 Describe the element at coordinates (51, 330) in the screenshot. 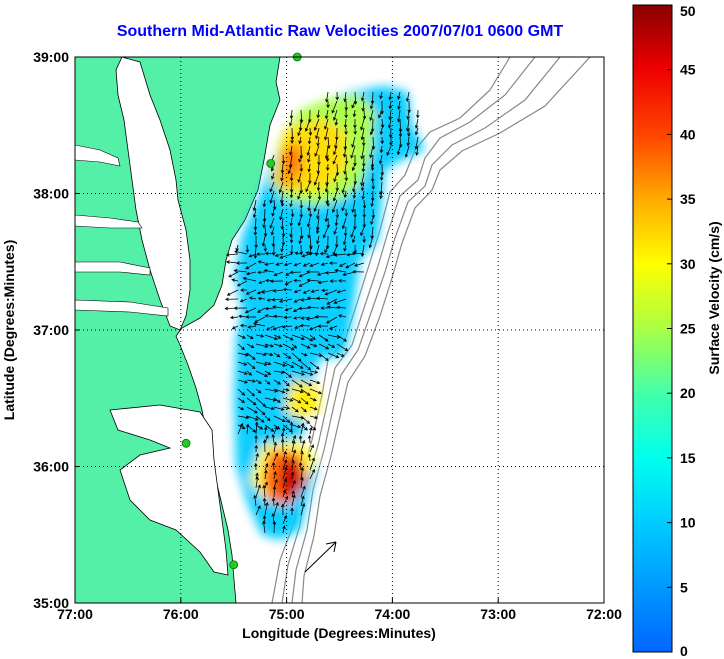

I see `y-tick-label: 37:00` at that location.